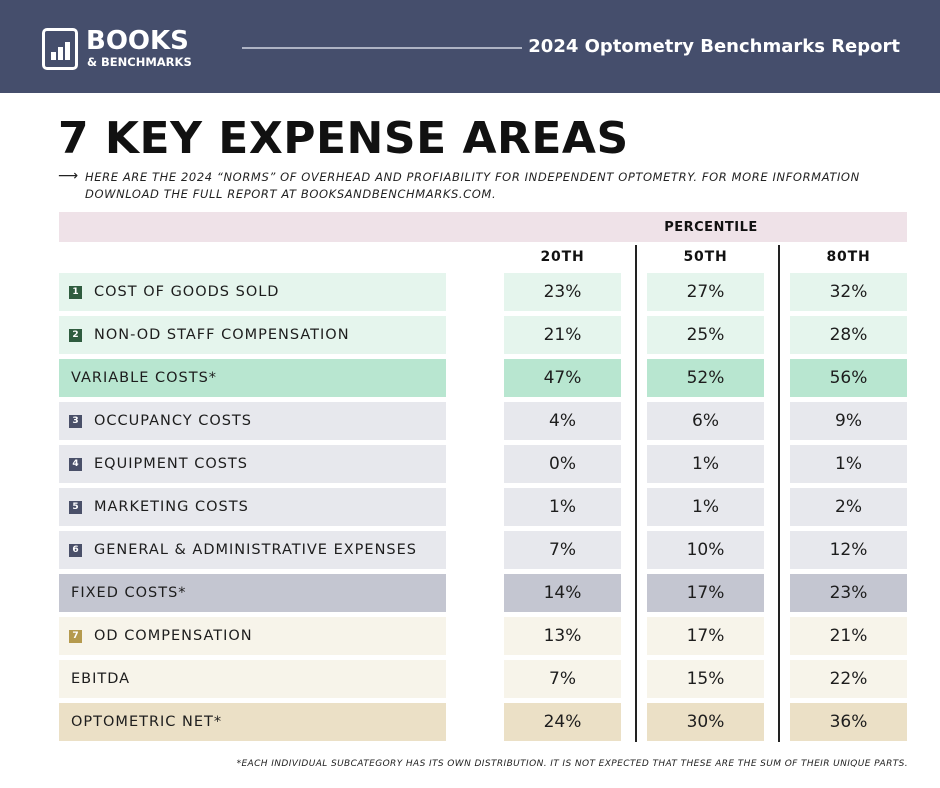 The width and height of the screenshot is (940, 788). I want to click on percentile-header: PERCENTILE, so click(711, 227).